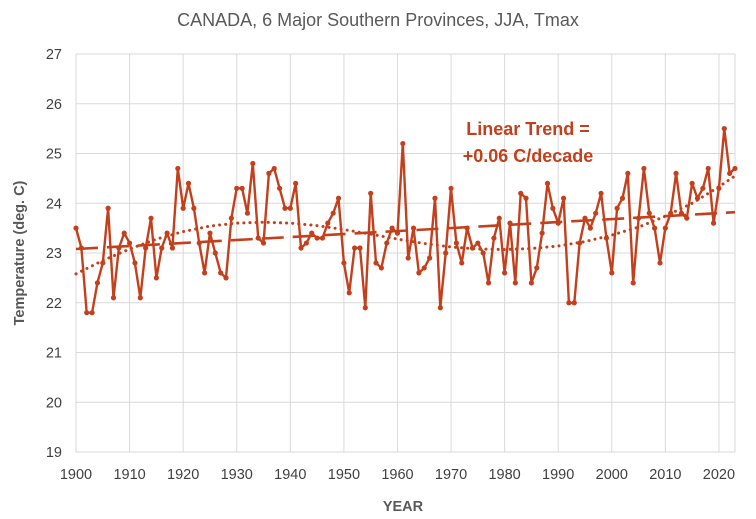 This screenshot has width=756, height=519. What do you see at coordinates (405, 230) in the screenshot?
I see `series-line-linear-trend` at bounding box center [405, 230].